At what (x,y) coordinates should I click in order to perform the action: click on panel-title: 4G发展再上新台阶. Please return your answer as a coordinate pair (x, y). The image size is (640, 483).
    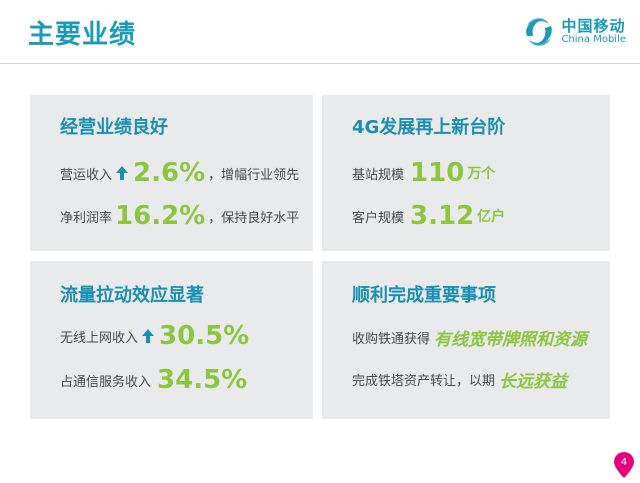
    Looking at the image, I should click on (429, 127).